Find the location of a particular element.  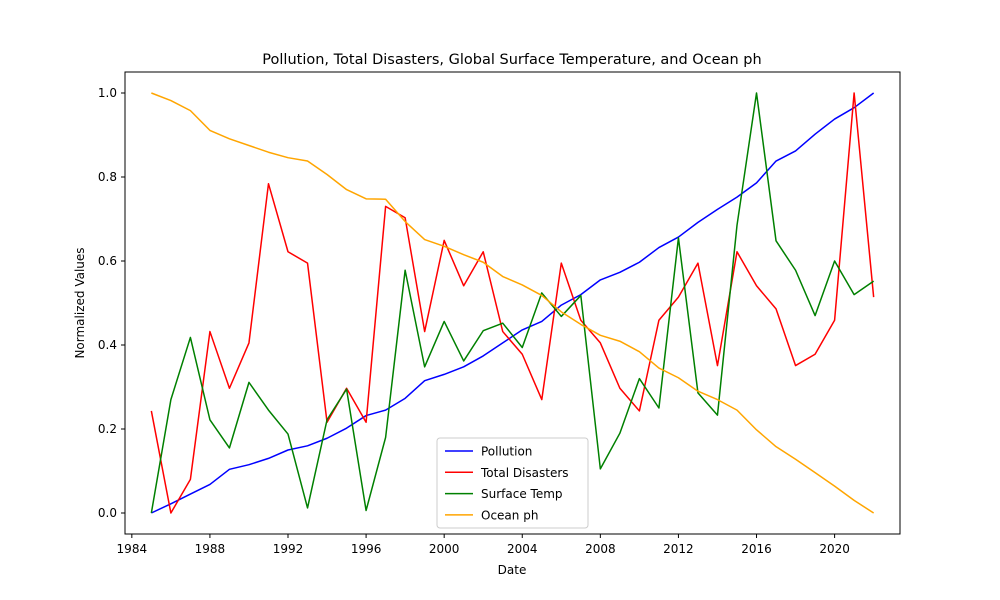

y-tick-label: 0.4 is located at coordinates (107, 345).